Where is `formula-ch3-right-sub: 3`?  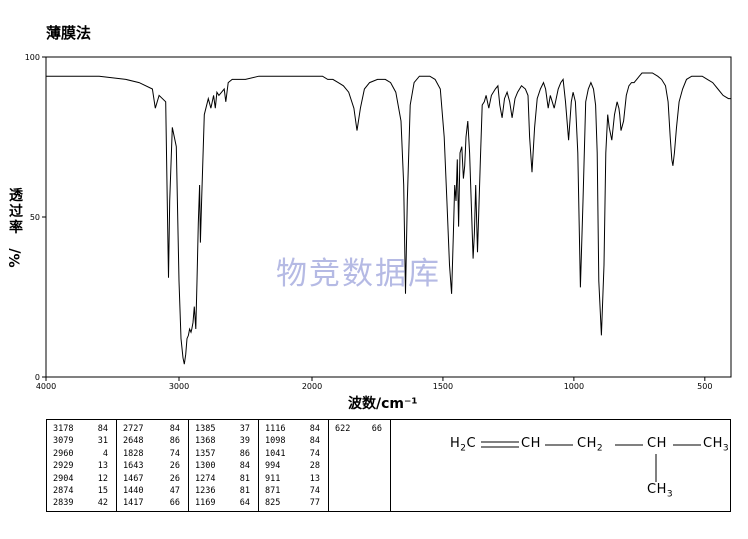 formula-ch3-right-sub: 3 is located at coordinates (726, 448).